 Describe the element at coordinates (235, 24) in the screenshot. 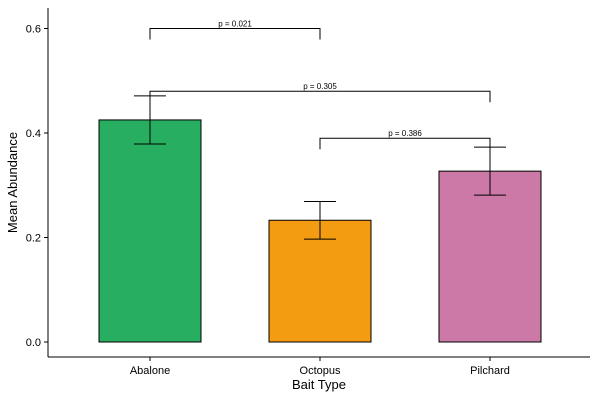

I see `p-value-label: p = 0.021` at that location.